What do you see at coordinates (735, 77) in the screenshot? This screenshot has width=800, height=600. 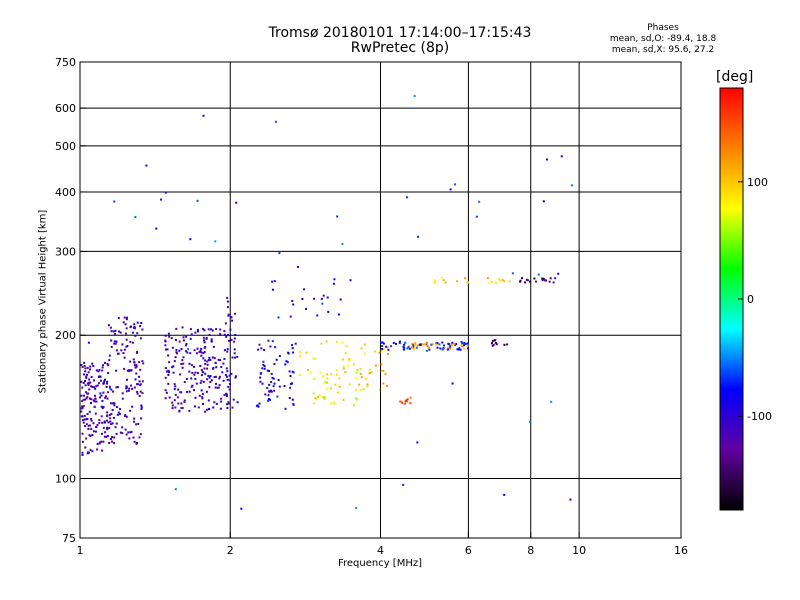 I see `colorbar-unit: [deg]` at bounding box center [735, 77].